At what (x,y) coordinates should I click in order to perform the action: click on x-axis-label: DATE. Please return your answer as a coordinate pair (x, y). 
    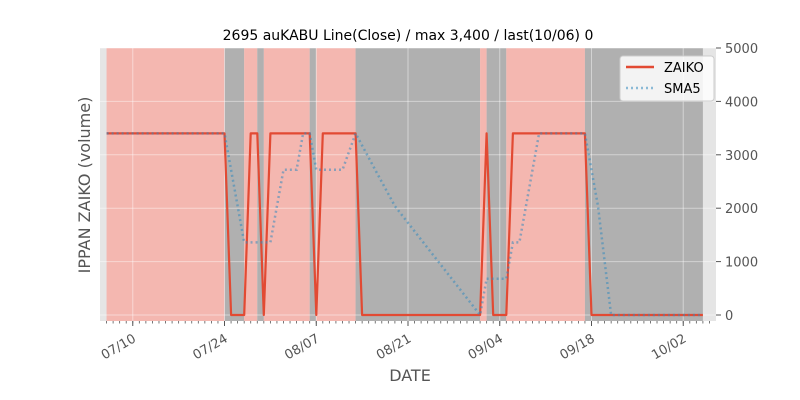
    Looking at the image, I should click on (410, 375).